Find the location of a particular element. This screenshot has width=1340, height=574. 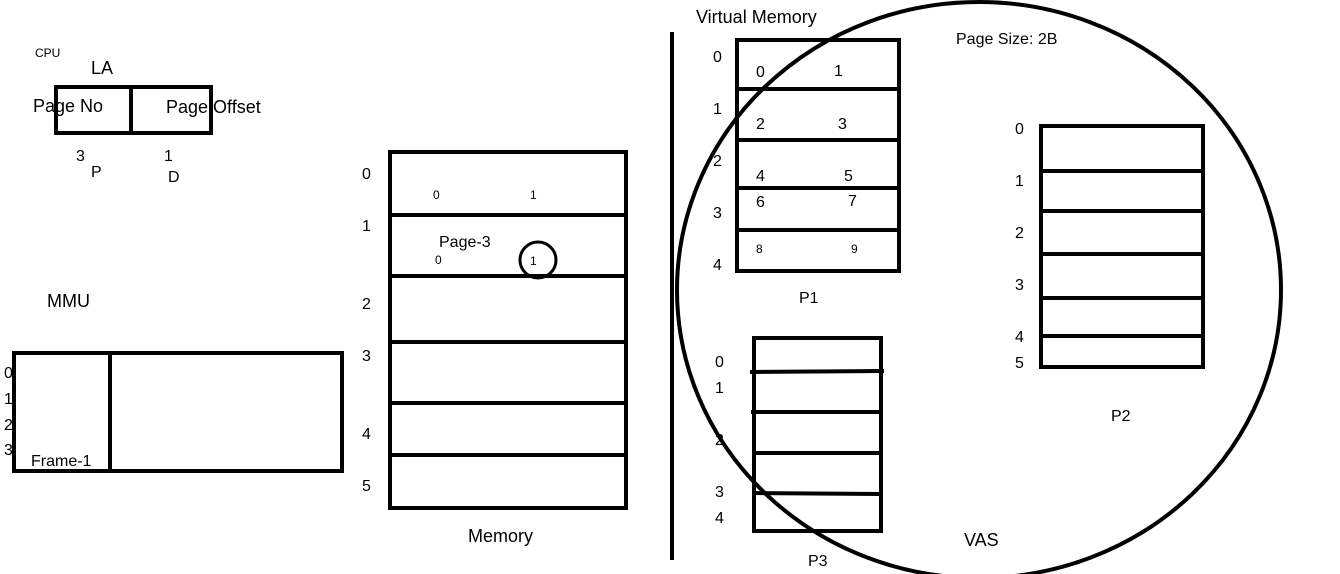

p3-label: P3 is located at coordinates (818, 561).